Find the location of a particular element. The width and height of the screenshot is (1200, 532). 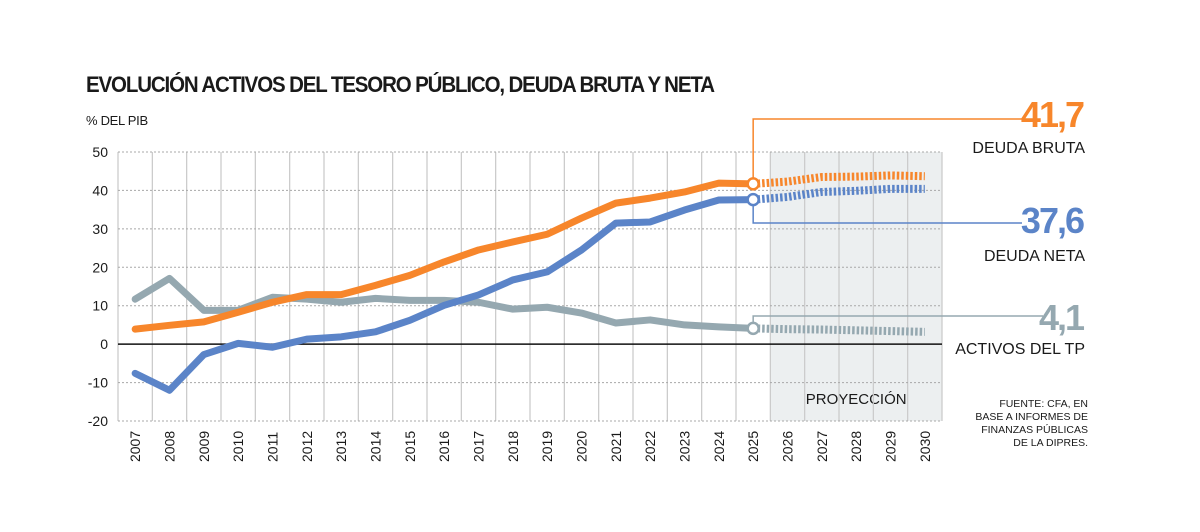

callout-value: 4,1 is located at coordinates (1062, 317).